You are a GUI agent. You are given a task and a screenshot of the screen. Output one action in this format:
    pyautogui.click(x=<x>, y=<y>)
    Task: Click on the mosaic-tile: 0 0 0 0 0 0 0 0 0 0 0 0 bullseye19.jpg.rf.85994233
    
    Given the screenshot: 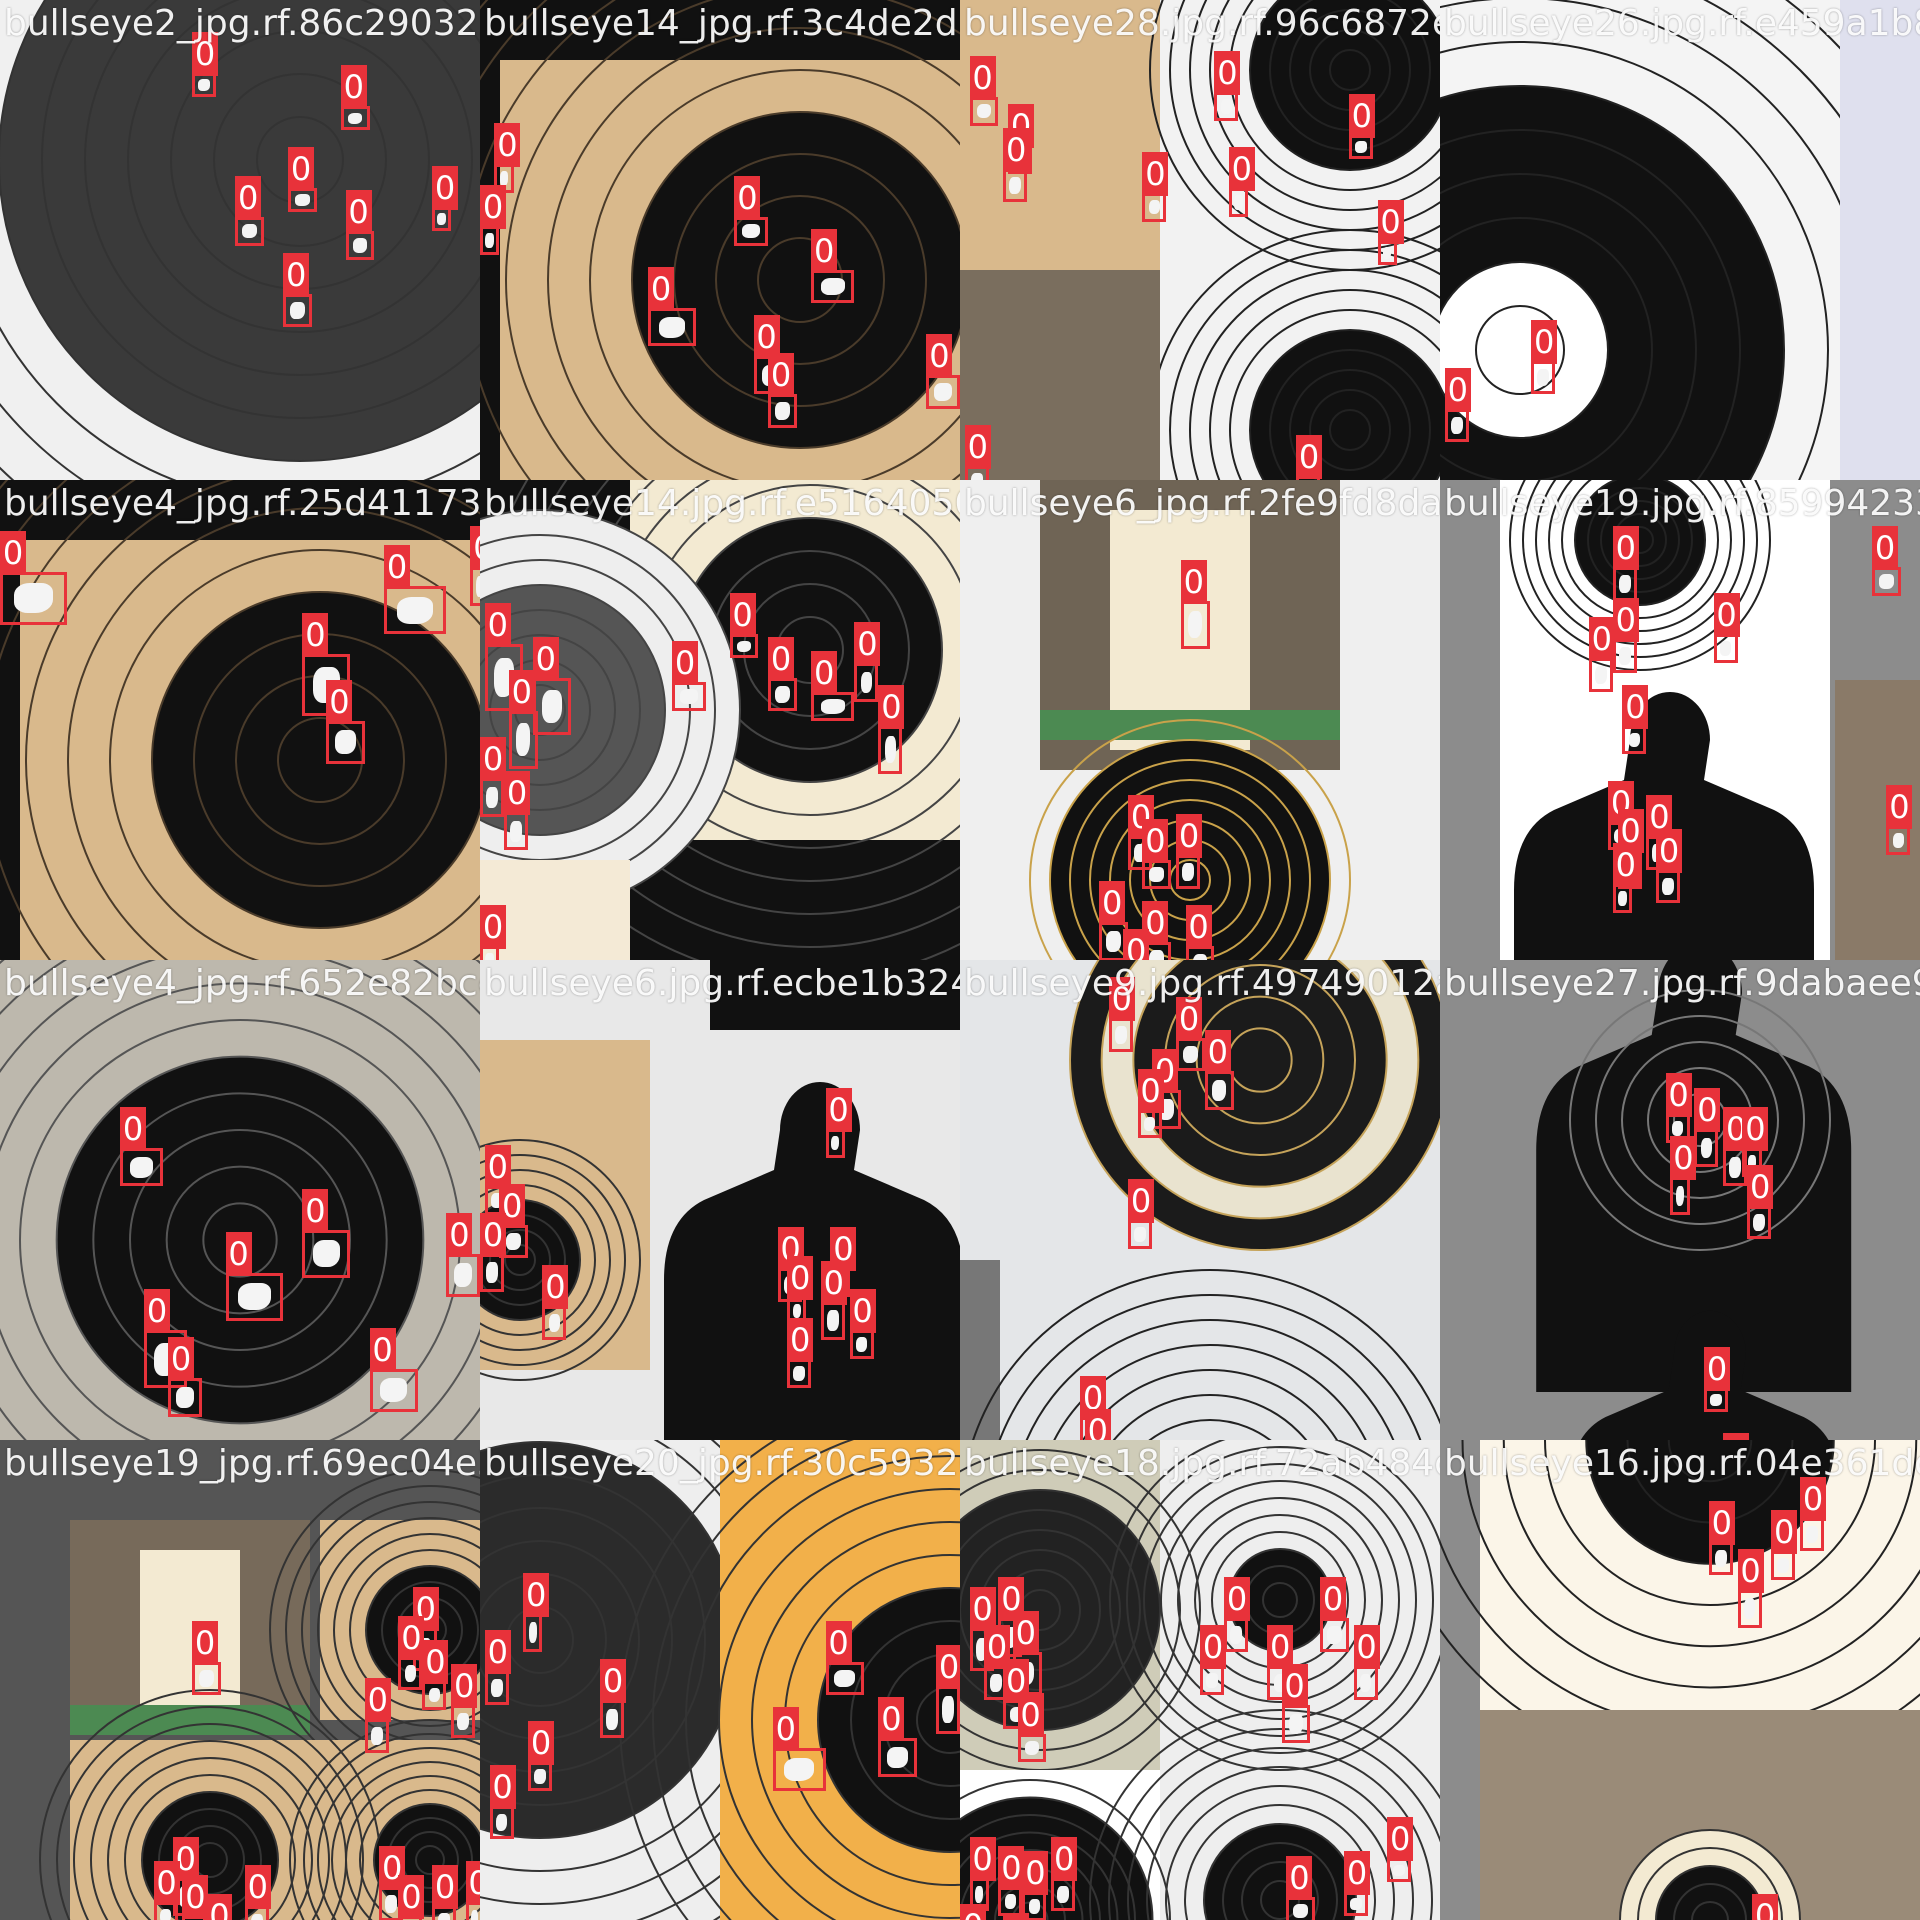 What is the action you would take?
    pyautogui.click(x=1680, y=720)
    